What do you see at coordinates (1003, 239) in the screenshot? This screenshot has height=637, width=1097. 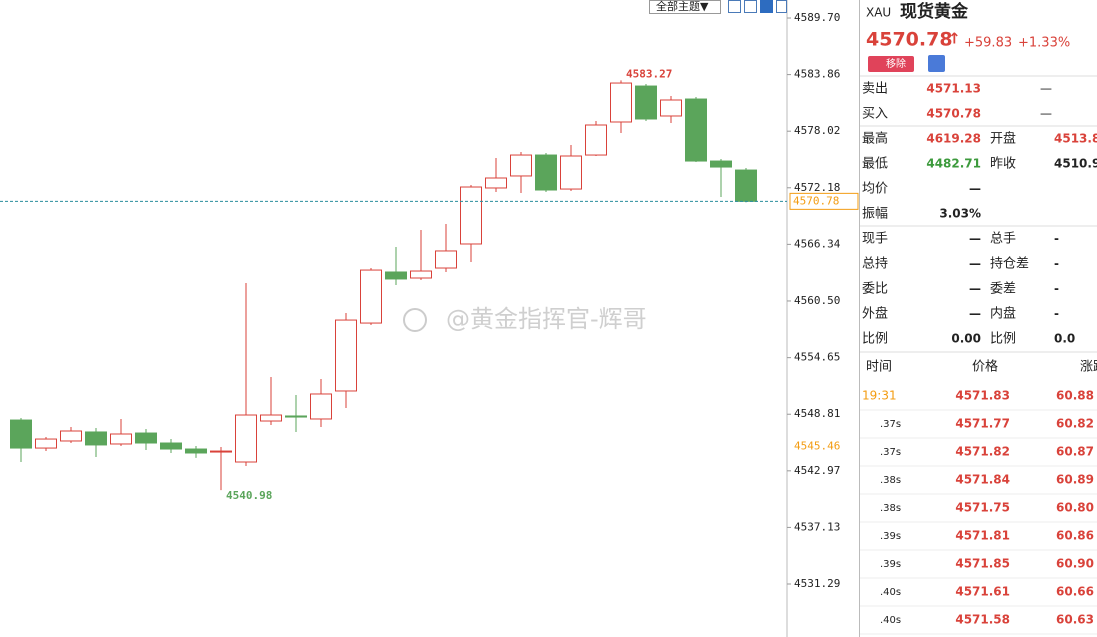 I see `row-label2: 总手` at bounding box center [1003, 239].